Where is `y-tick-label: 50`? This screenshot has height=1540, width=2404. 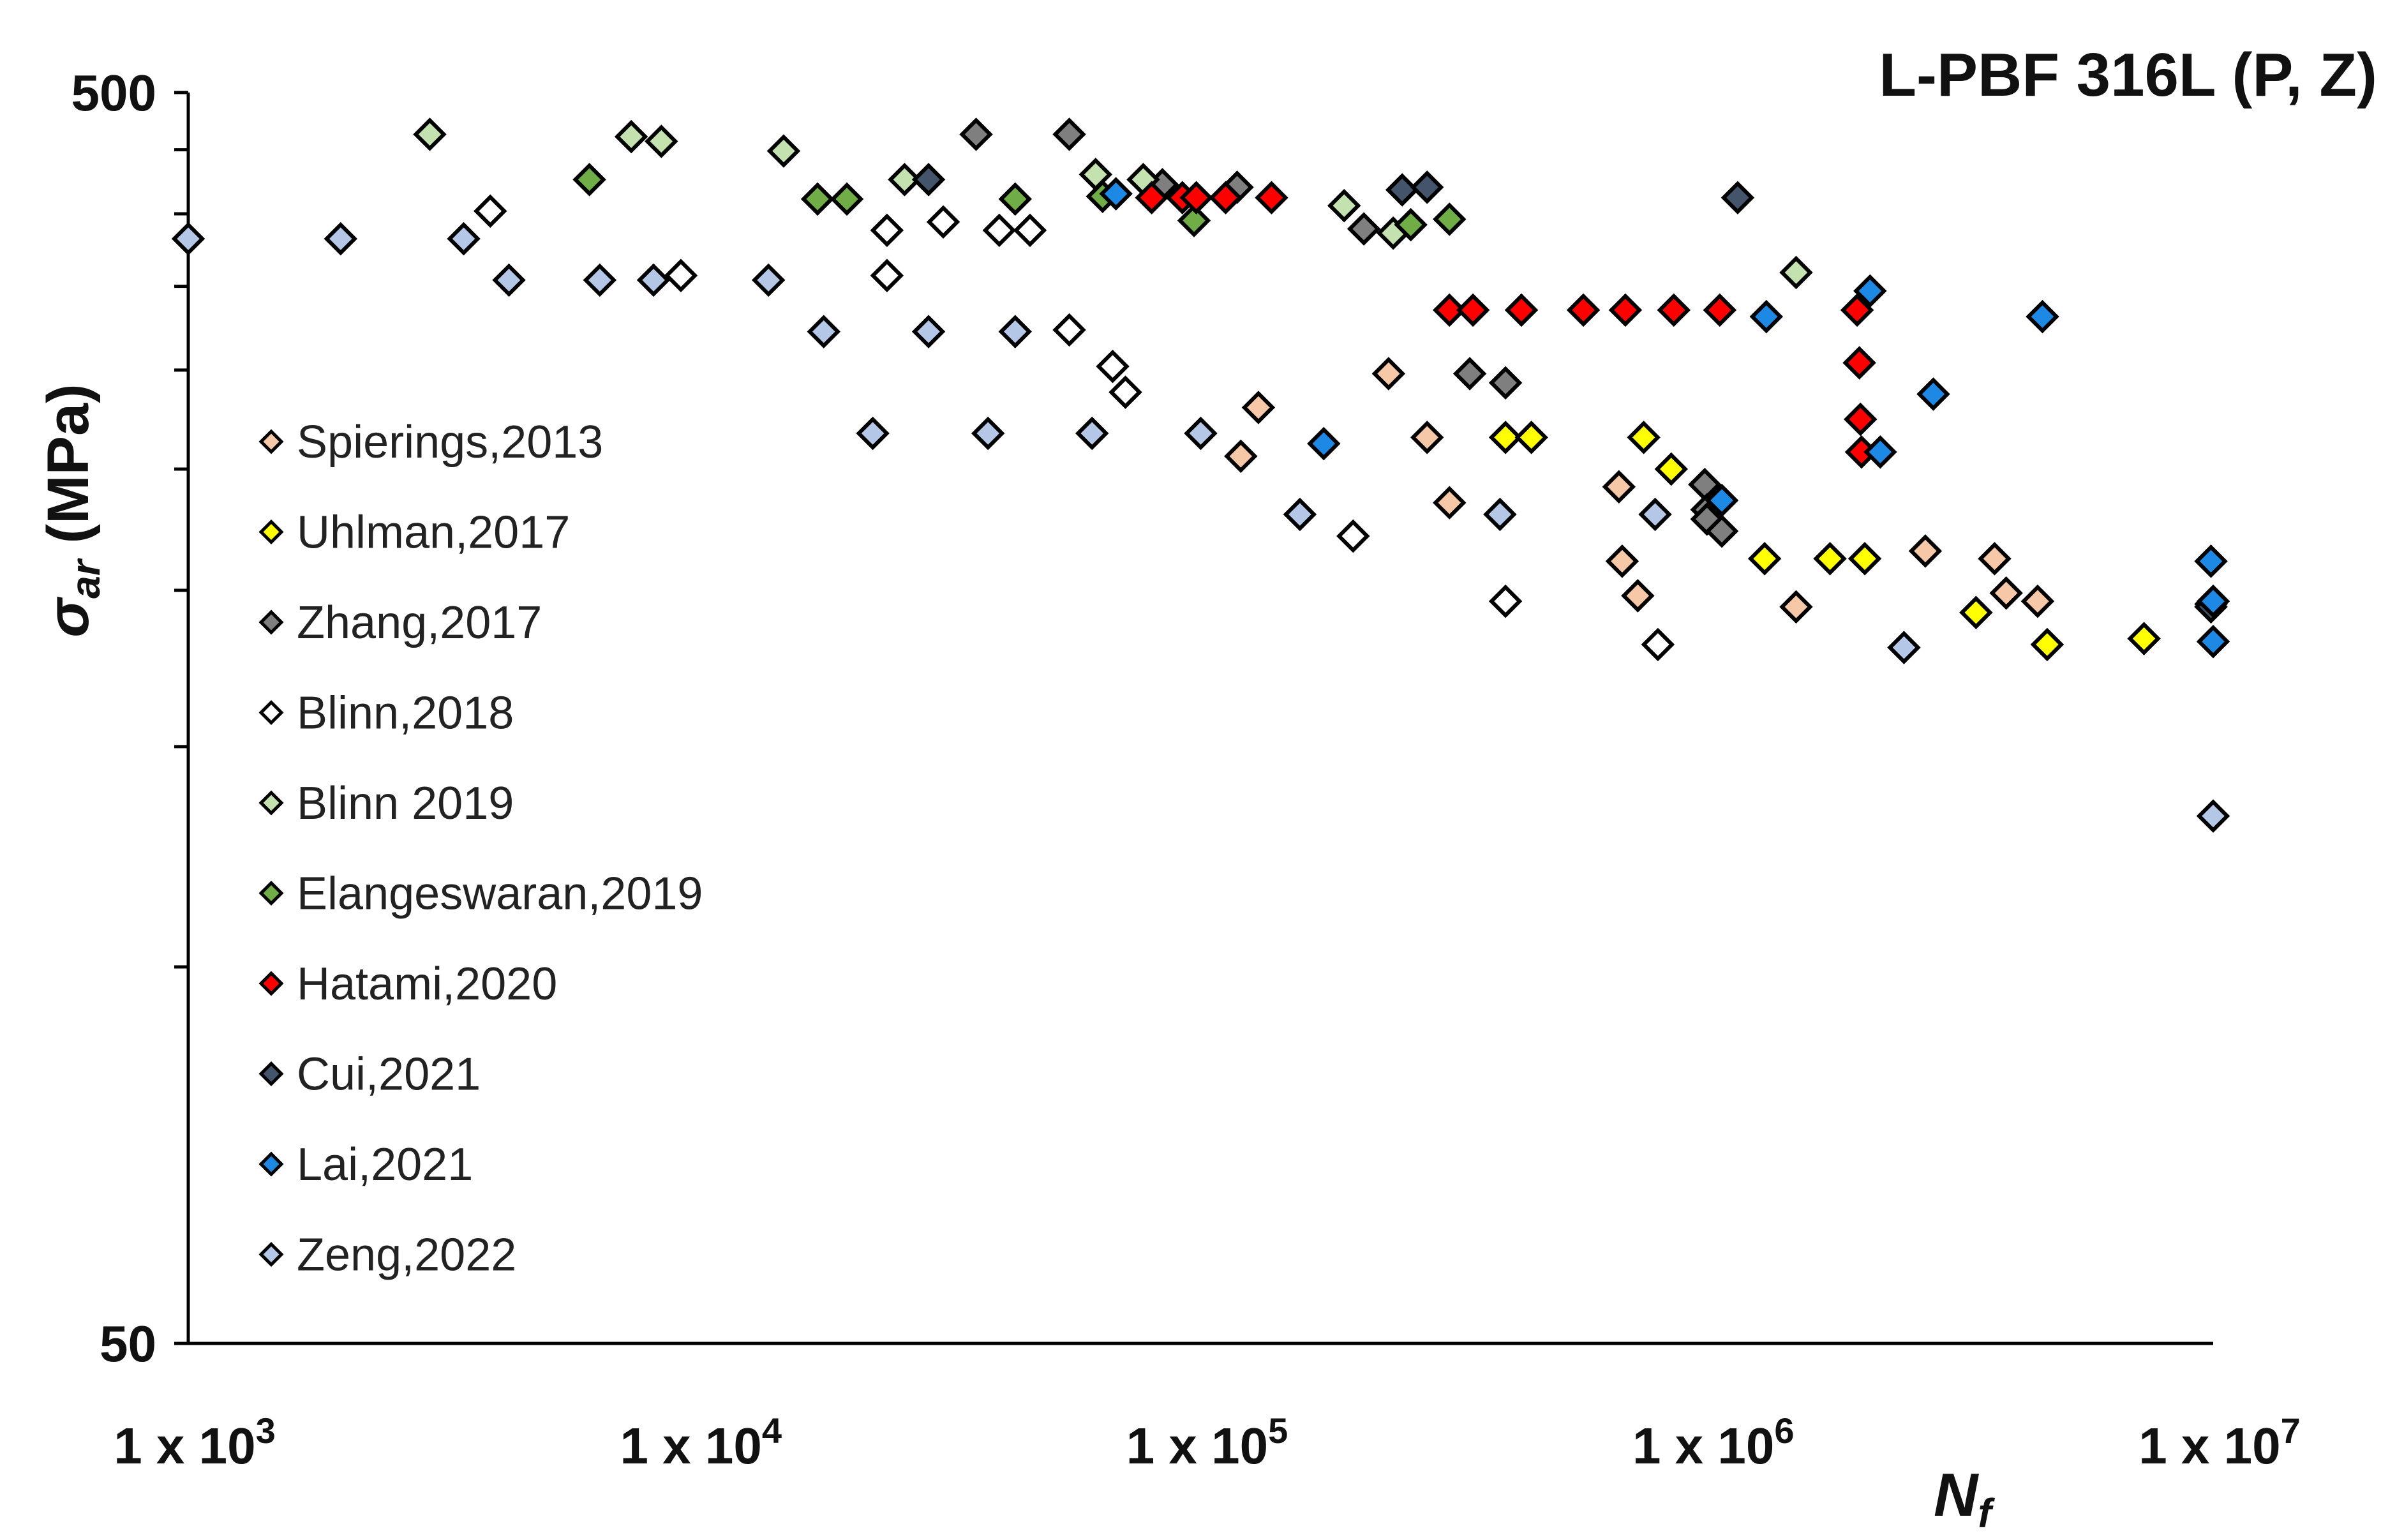
y-tick-label: 50 is located at coordinates (128, 1343).